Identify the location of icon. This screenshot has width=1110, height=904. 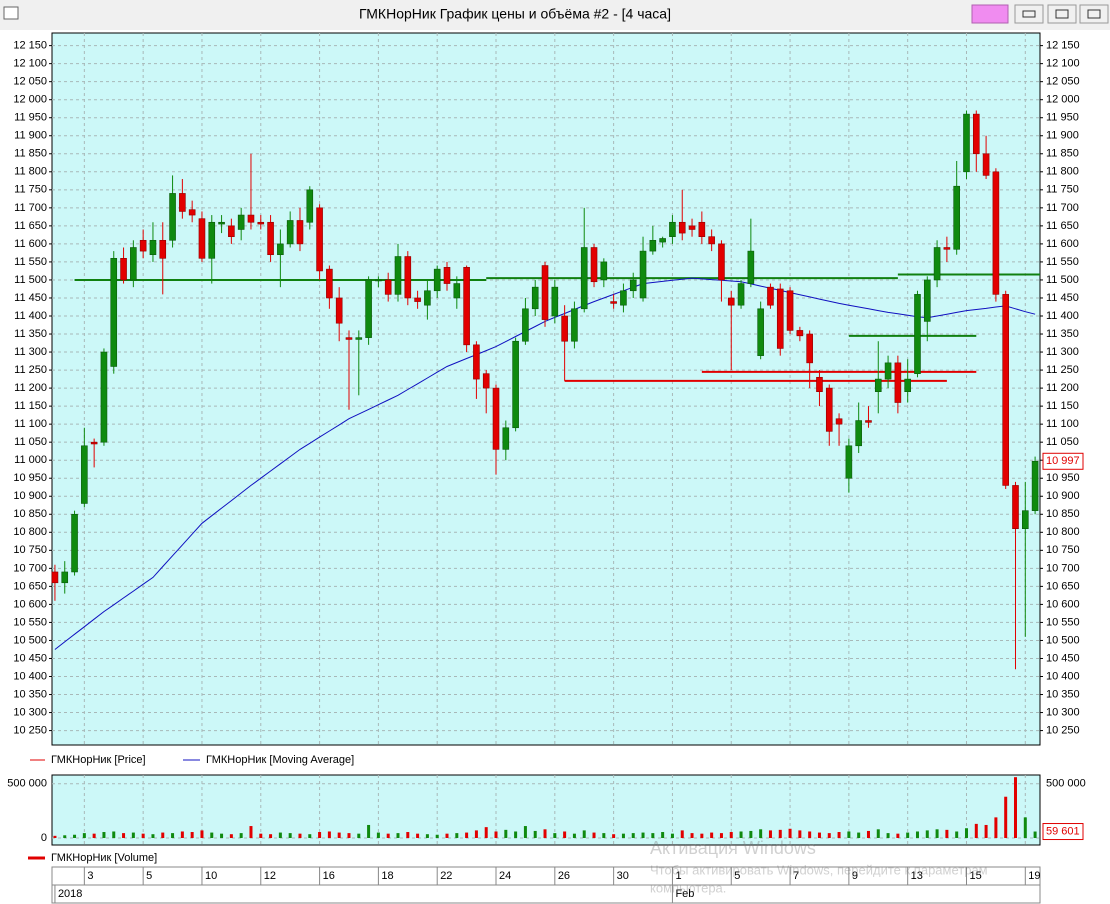
(1029, 14).